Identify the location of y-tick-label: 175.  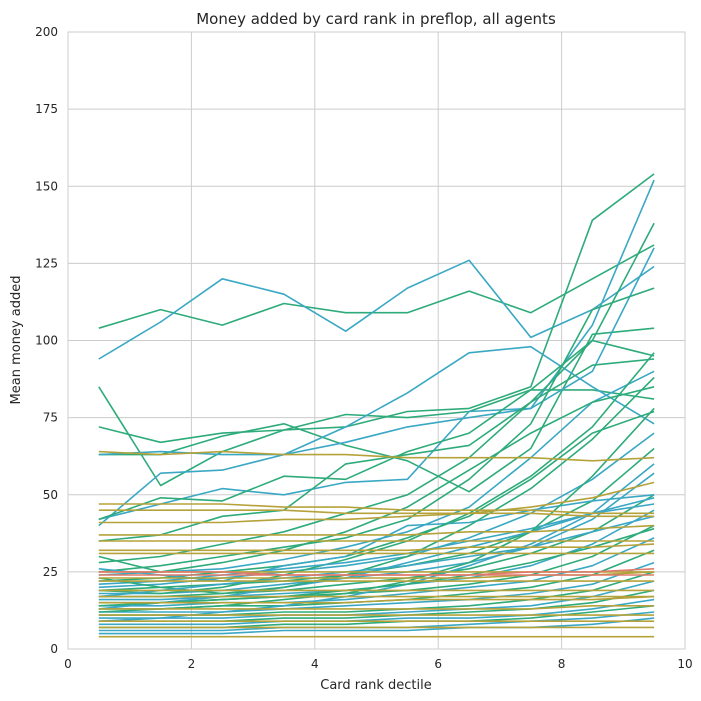
(46, 109).